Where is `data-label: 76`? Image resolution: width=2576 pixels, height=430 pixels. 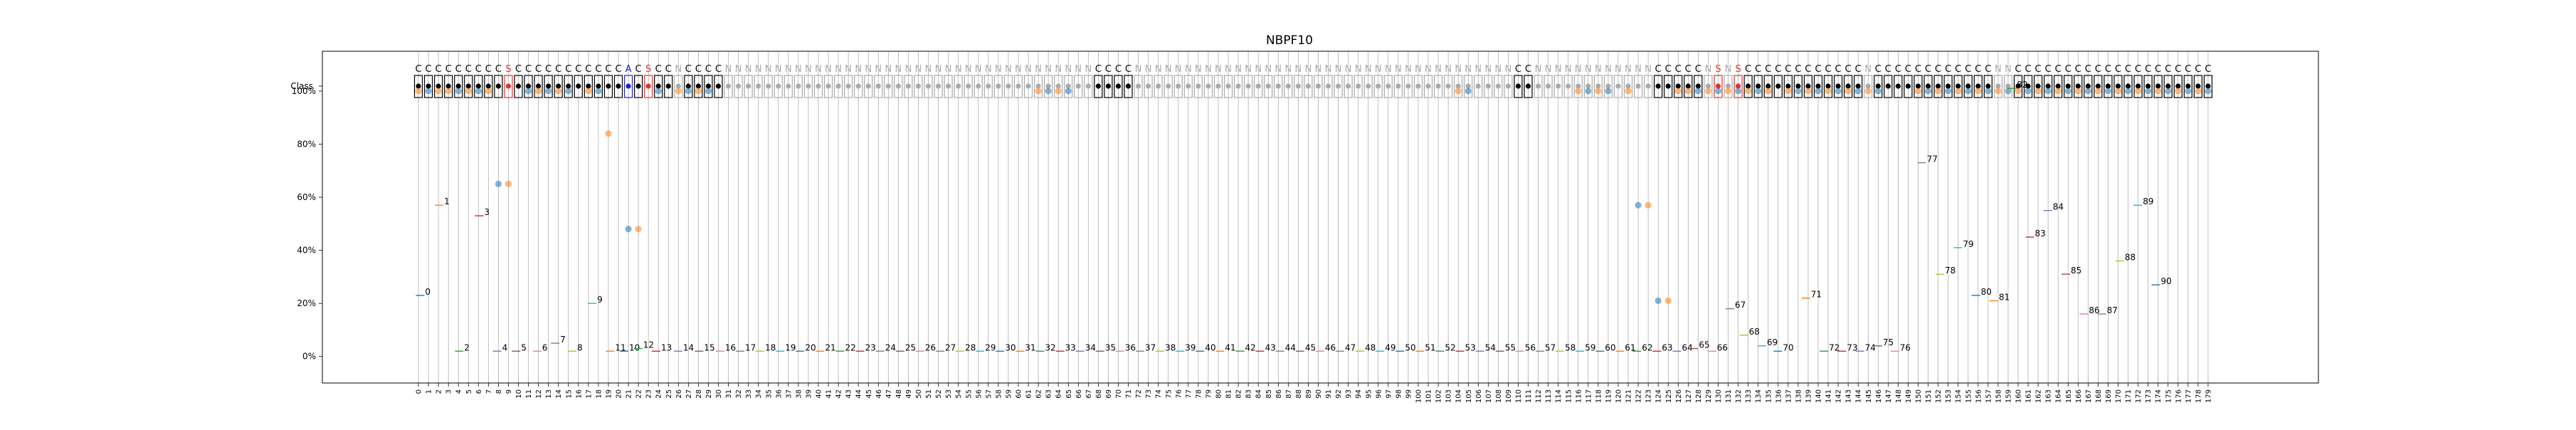
data-label: 76 is located at coordinates (1905, 347).